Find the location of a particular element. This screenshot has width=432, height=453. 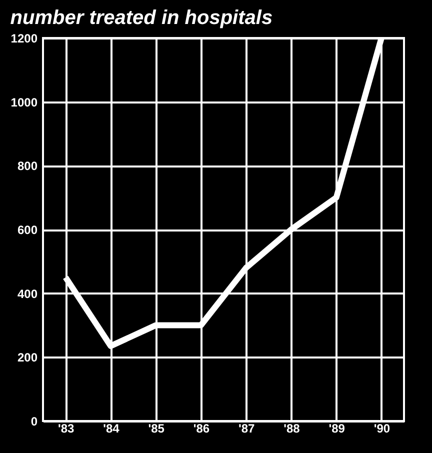

x-tick-label: '85 is located at coordinates (156, 429).